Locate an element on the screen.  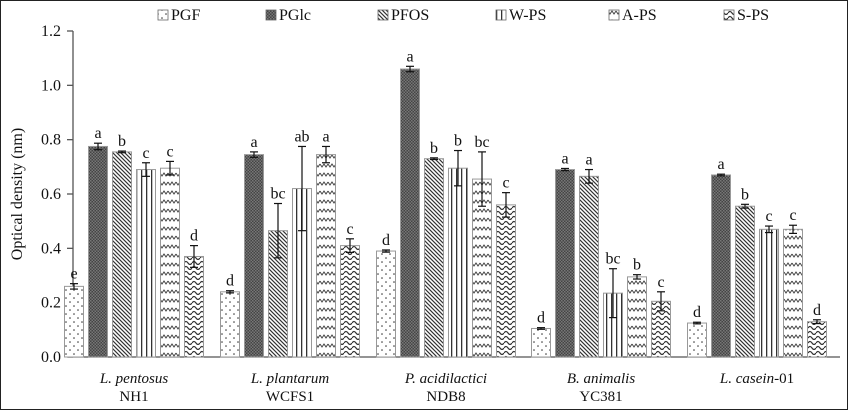
category-label-species: L. pentosus is located at coordinates (134, 379).